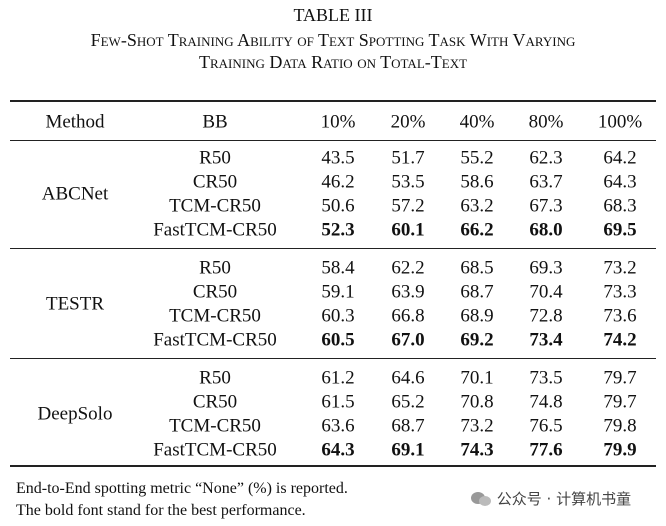  What do you see at coordinates (620, 292) in the screenshot?
I see `value-cell: 73.3` at bounding box center [620, 292].